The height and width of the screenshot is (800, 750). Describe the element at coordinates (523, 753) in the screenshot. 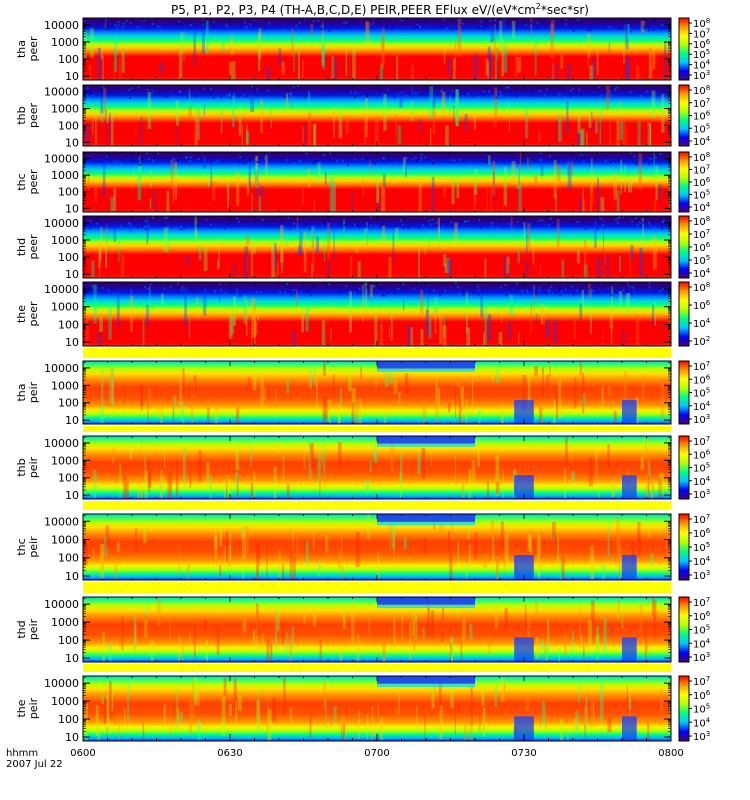

I see `x-tick-label: 0730` at that location.